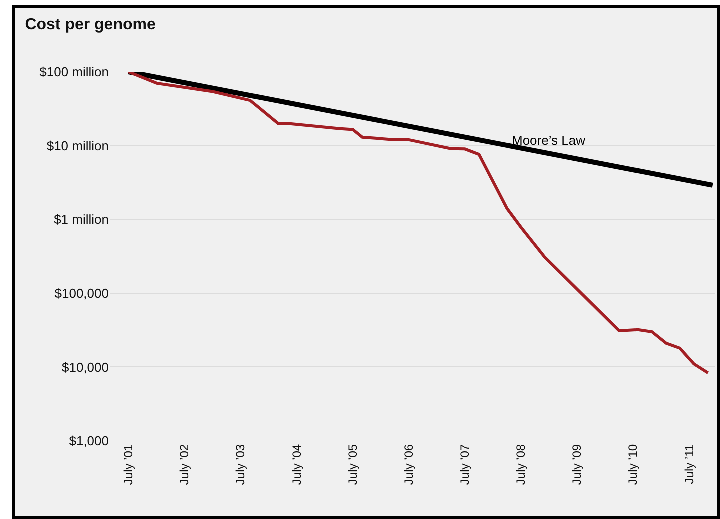 The height and width of the screenshot is (519, 720). I want to click on y-tick-label: $1 million, so click(81, 220).